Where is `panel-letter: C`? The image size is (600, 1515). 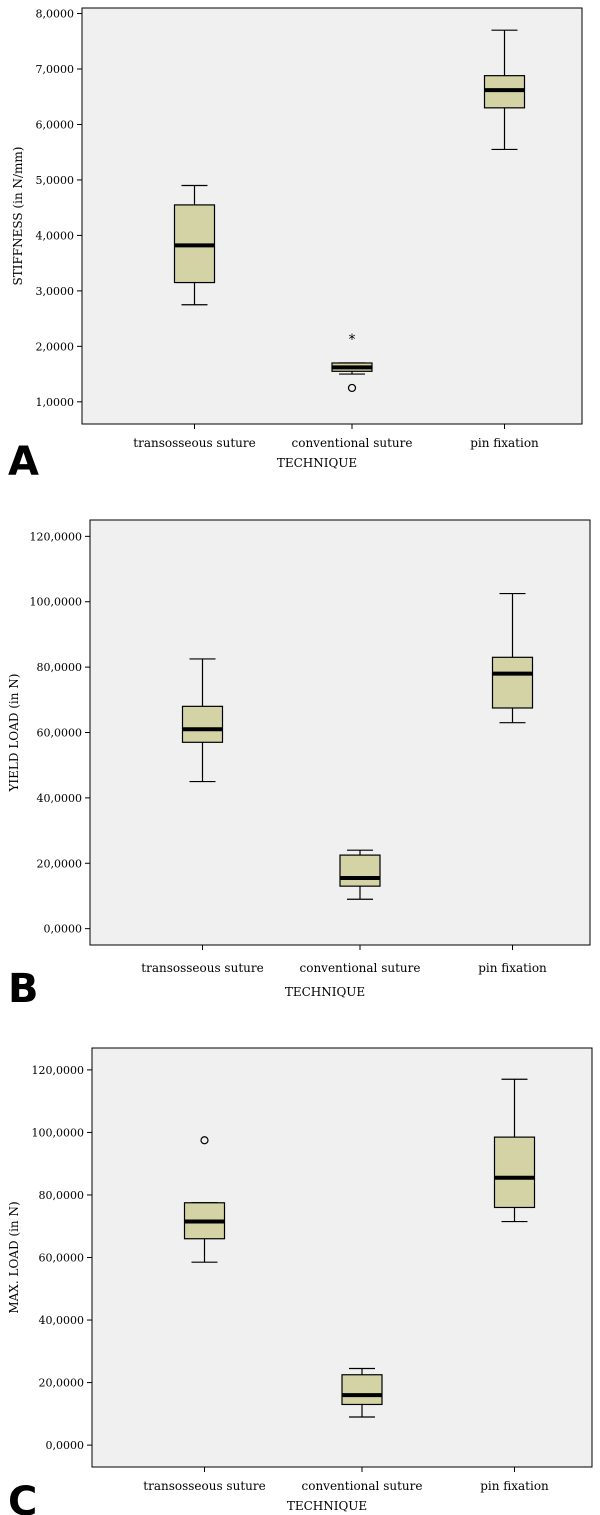 panel-letter: C is located at coordinates (22, 1497).